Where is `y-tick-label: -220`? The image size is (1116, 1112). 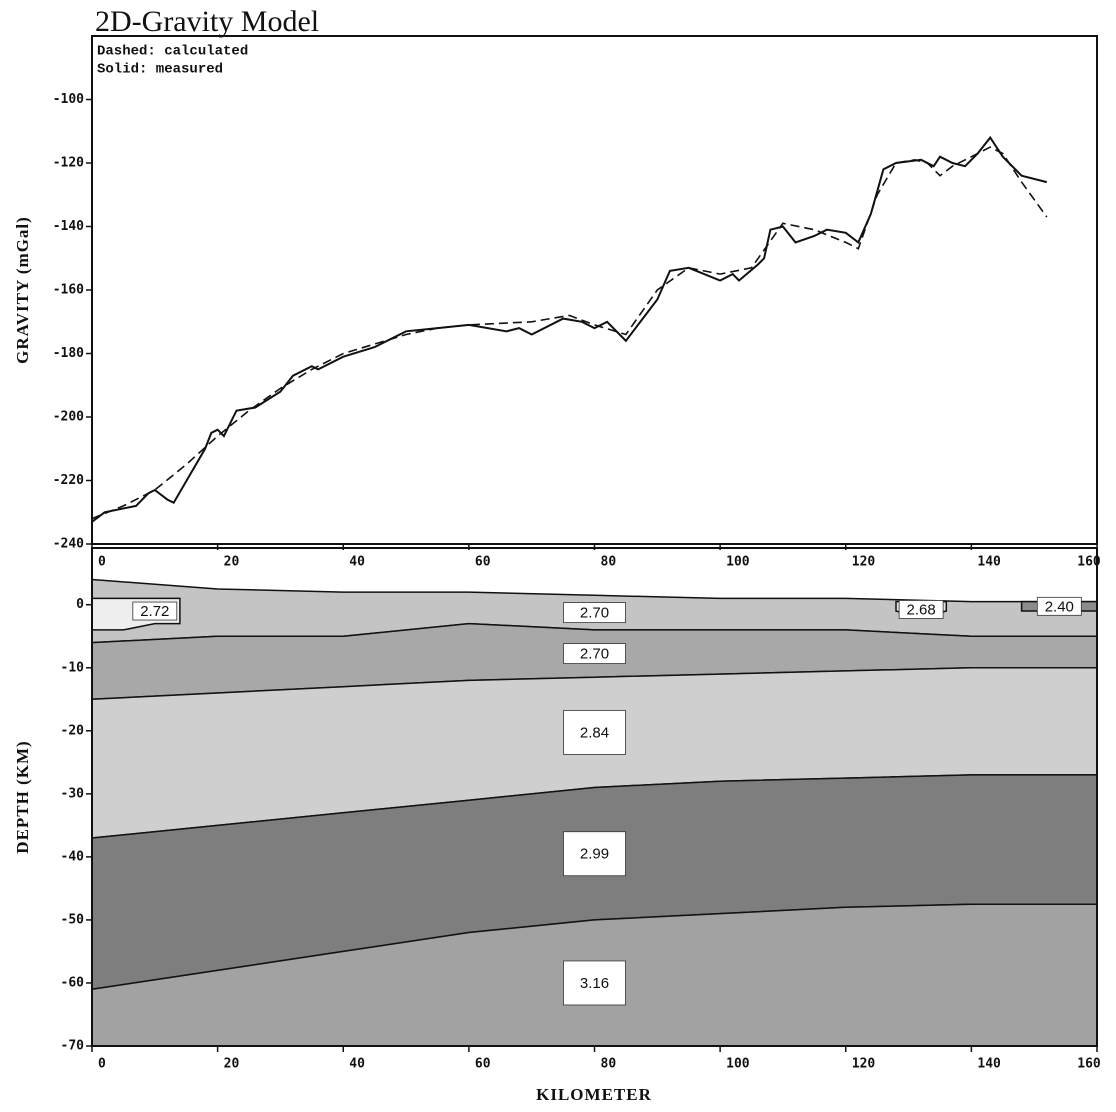
y-tick-label: -220 is located at coordinates (68, 480).